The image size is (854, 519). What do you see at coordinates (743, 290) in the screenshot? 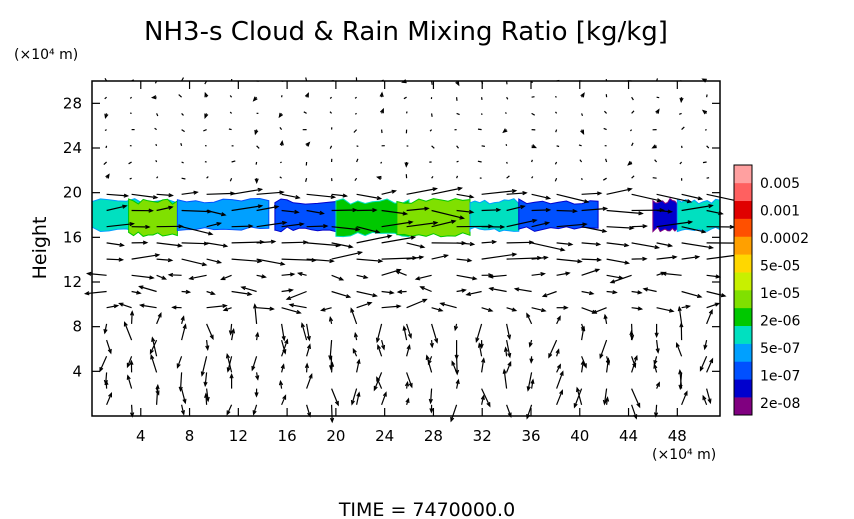
I see `colorbar-frame` at bounding box center [743, 290].